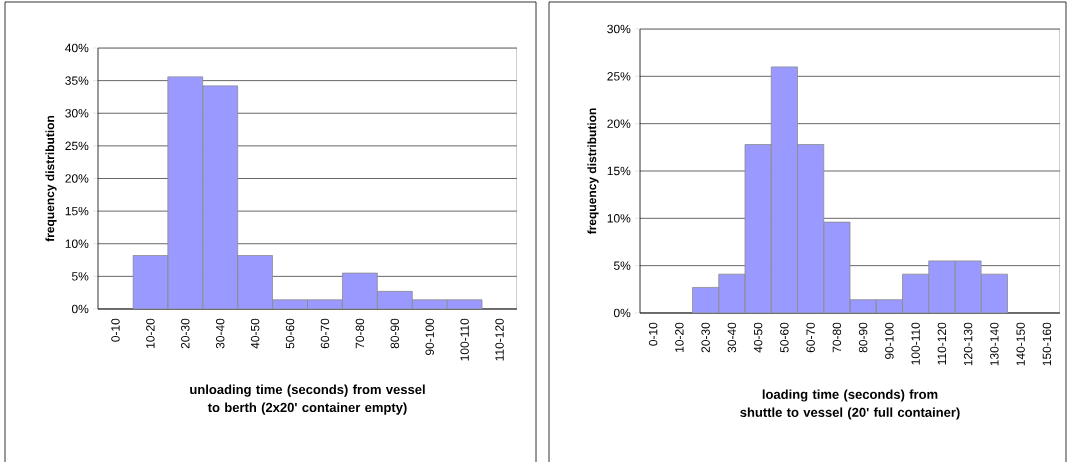  What do you see at coordinates (994, 344) in the screenshot?
I see `x-tick-label: 130-140` at bounding box center [994, 344].